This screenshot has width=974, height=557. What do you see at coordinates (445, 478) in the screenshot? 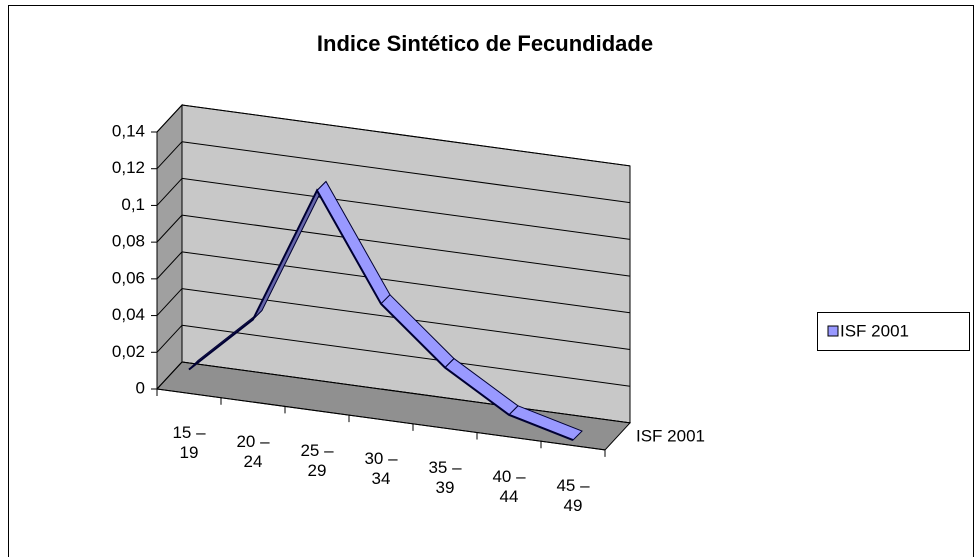
I see `x-tick-label: 35 – 39` at bounding box center [445, 478].